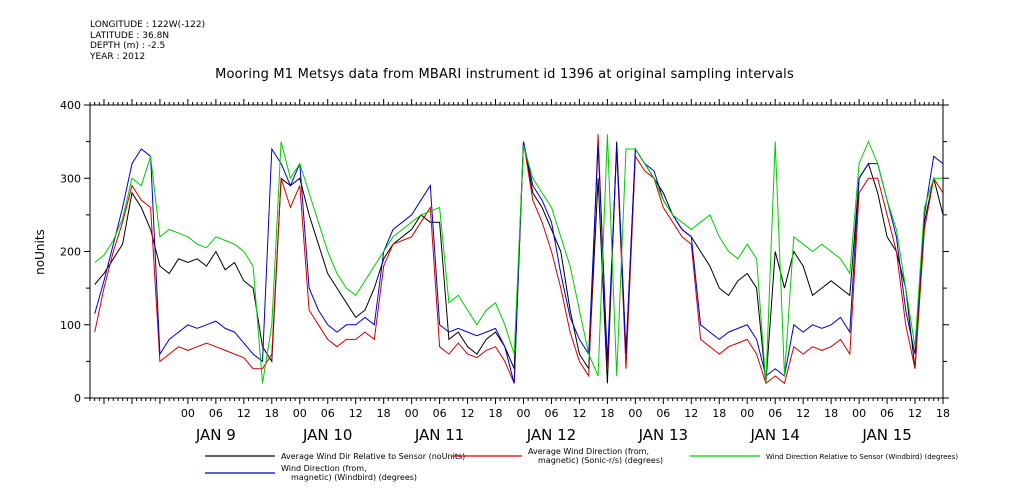 Image resolution: width=1009 pixels, height=504 pixels. I want to click on day-label: JAN 10, so click(327, 435).